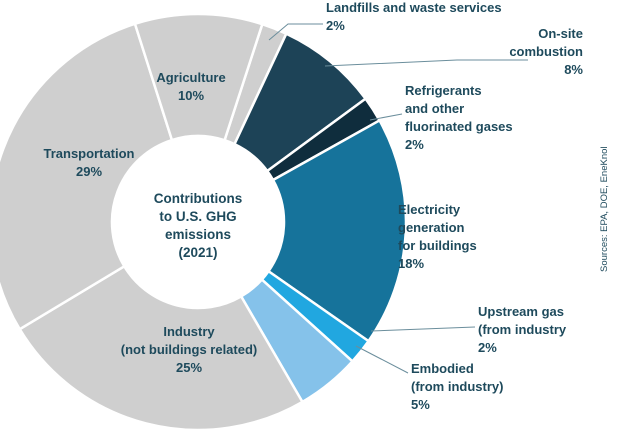  I want to click on label-agriculture: Agriculture 10%, so click(190, 86).